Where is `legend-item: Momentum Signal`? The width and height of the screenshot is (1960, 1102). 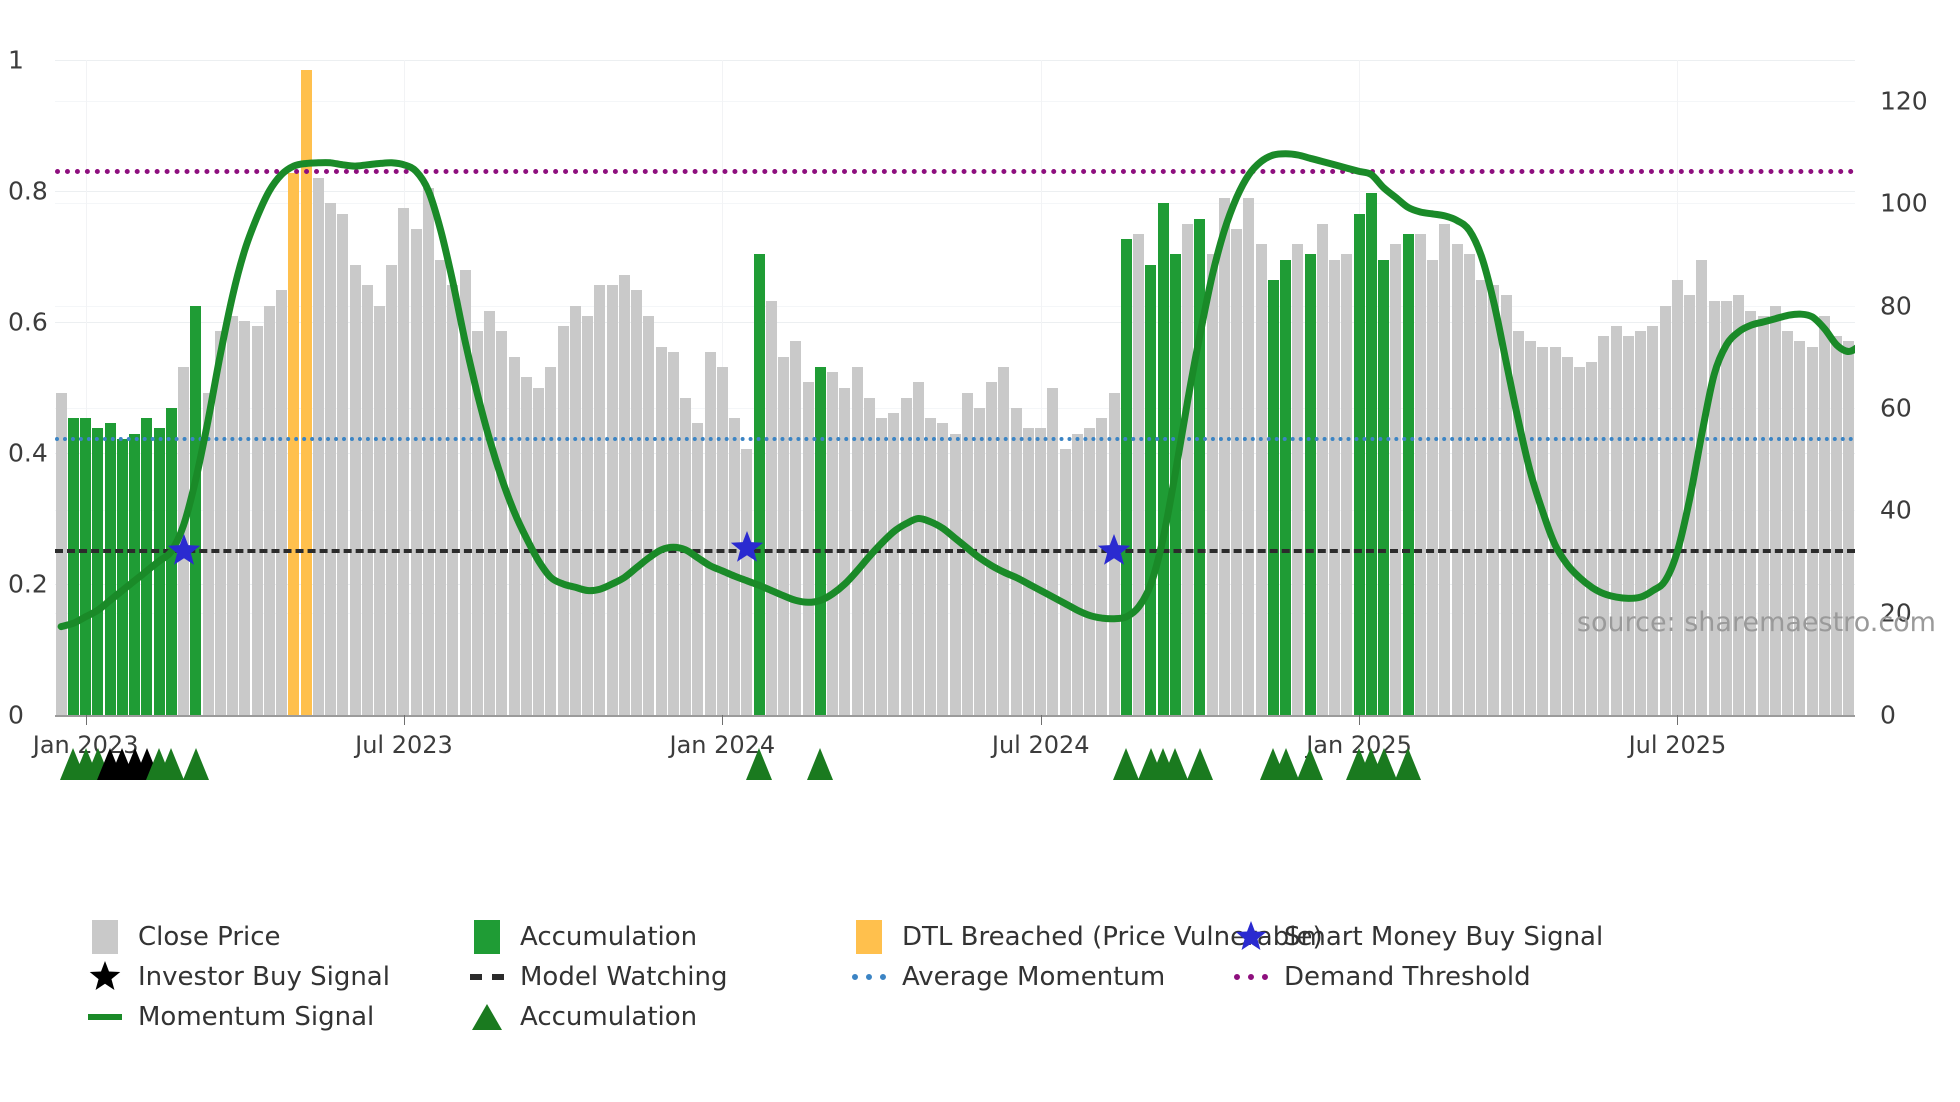 legend-item: Momentum Signal is located at coordinates (231, 1017).